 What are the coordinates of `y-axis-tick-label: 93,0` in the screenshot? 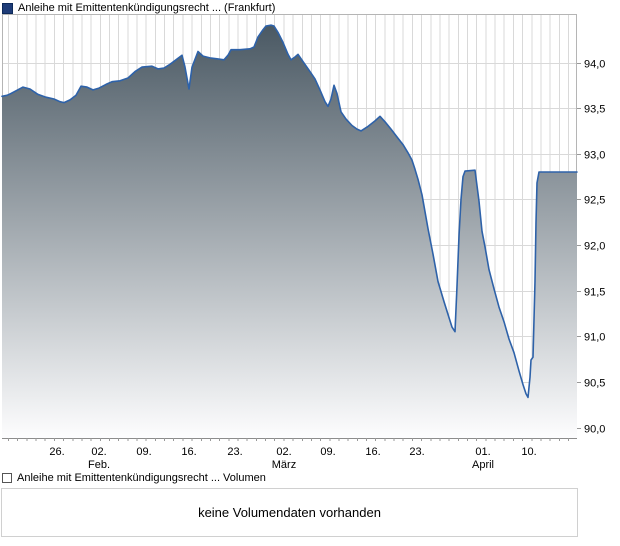 It's located at (594, 156).